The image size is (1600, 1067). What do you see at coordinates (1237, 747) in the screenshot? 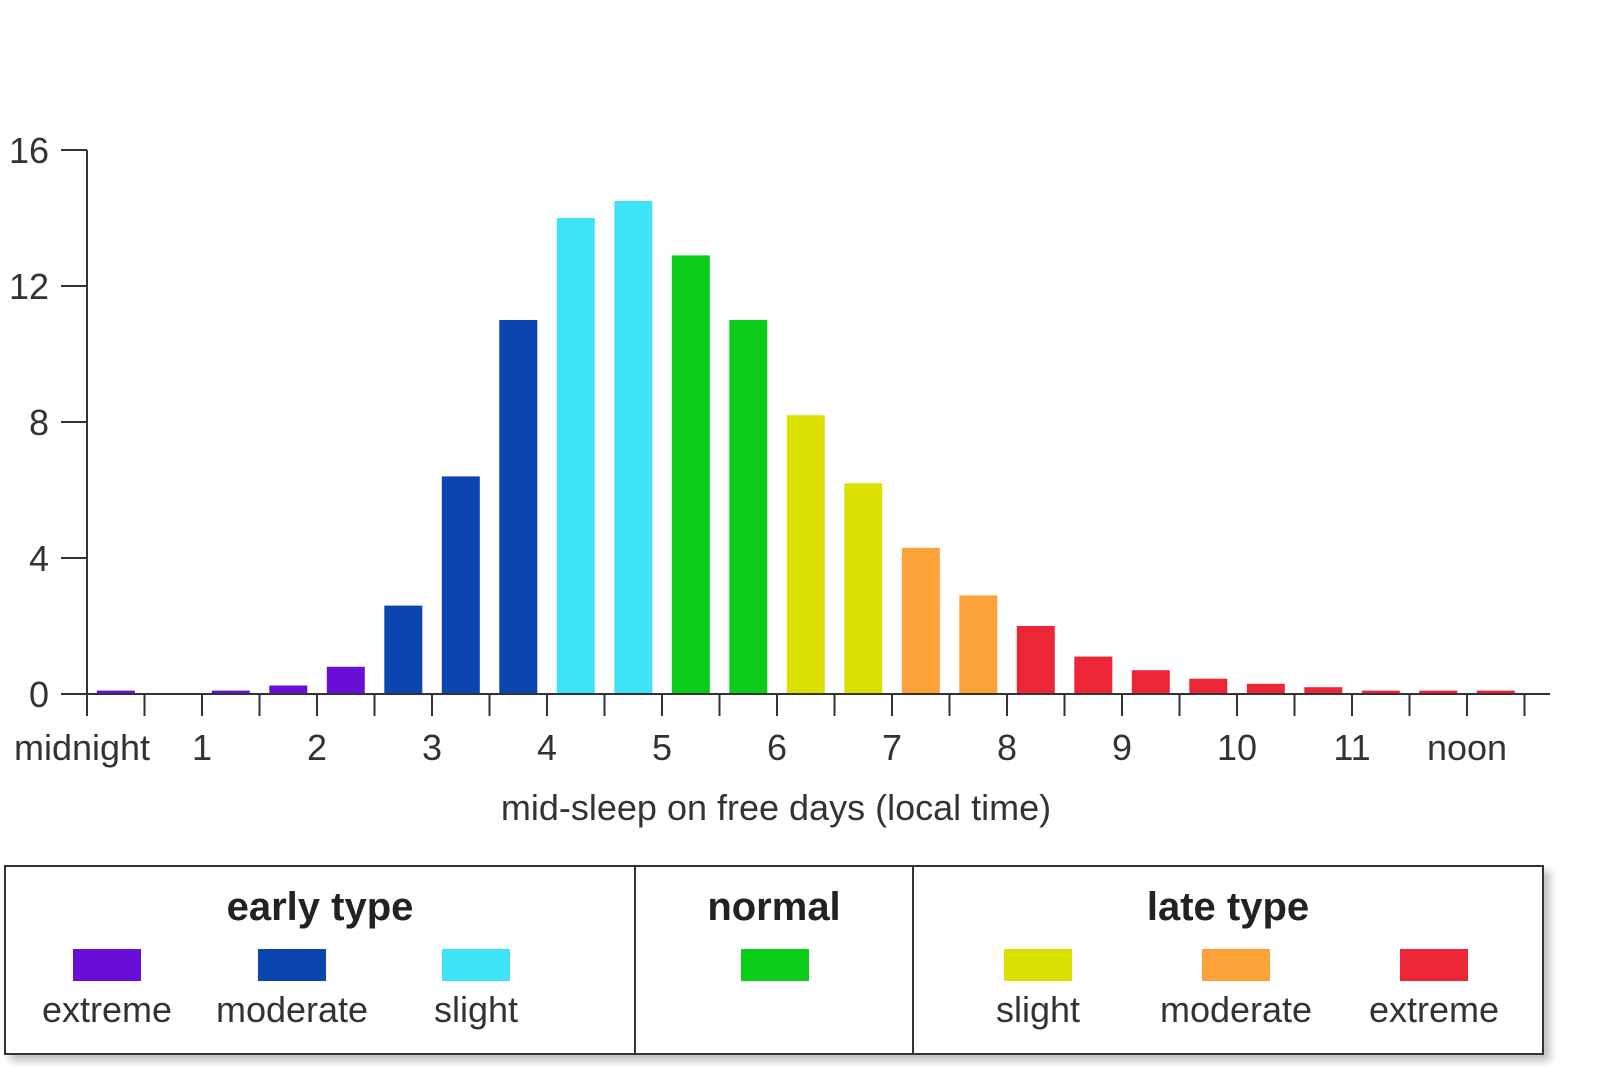
I see `x-tick-label-10: 10` at bounding box center [1237, 747].